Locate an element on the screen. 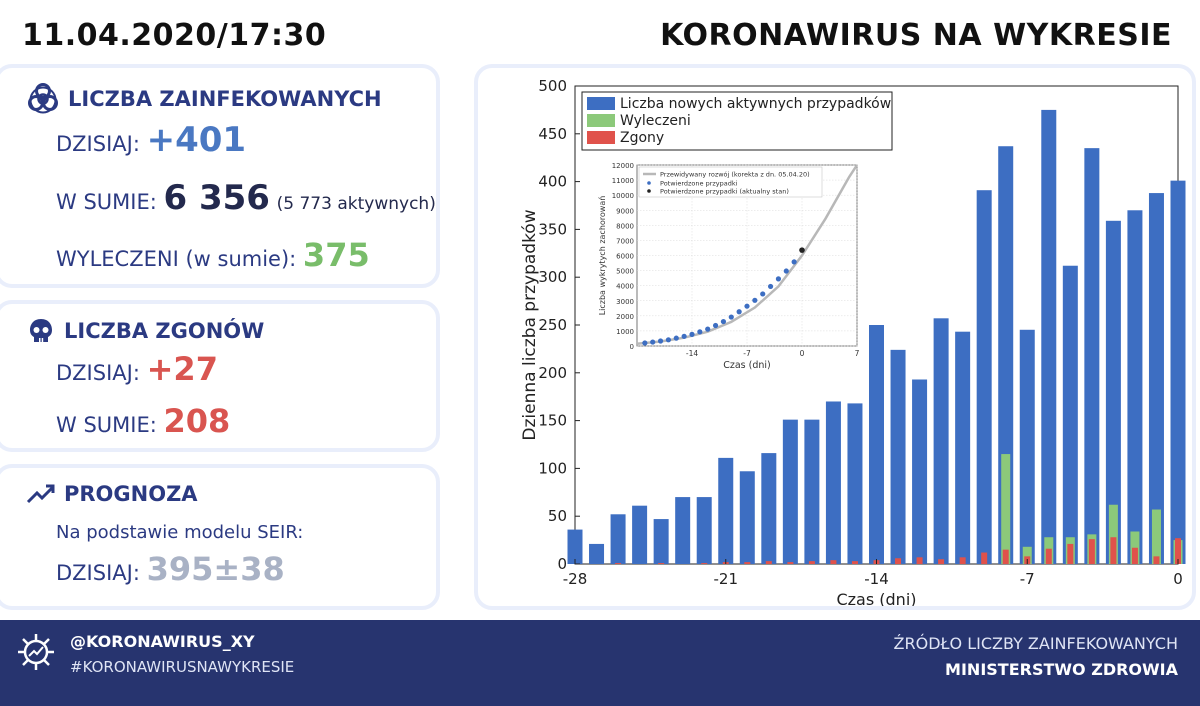 The image size is (1200, 706). inset-y-tick-label: 0 is located at coordinates (632, 347).